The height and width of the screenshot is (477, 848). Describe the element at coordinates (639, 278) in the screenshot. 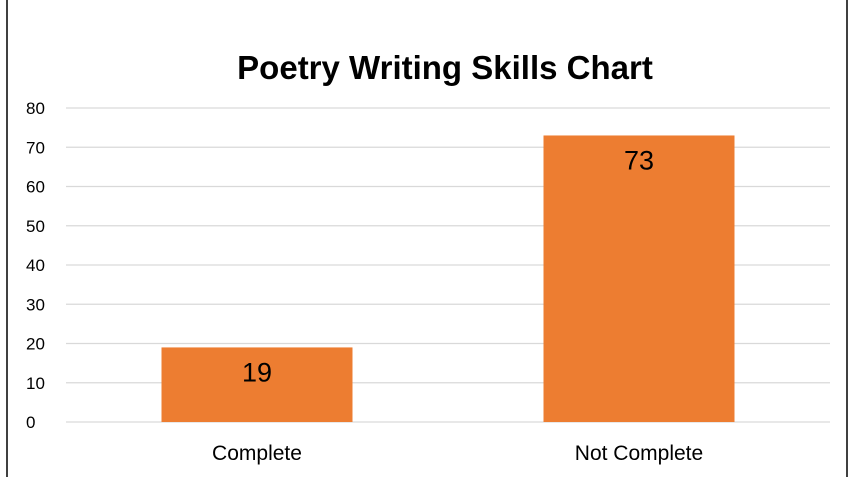

I see `bar-not-complete` at that location.